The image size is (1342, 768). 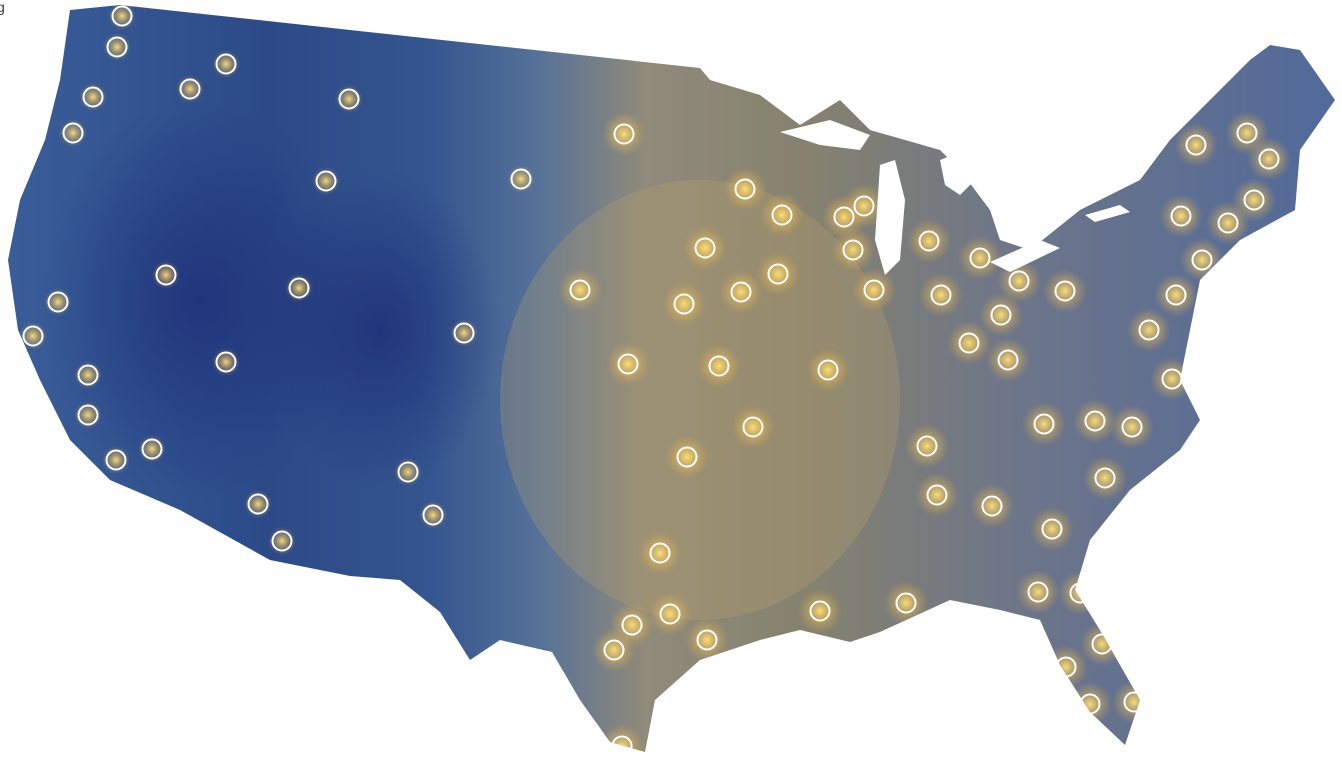 I want to click on lake-huron, so click(x=960, y=172).